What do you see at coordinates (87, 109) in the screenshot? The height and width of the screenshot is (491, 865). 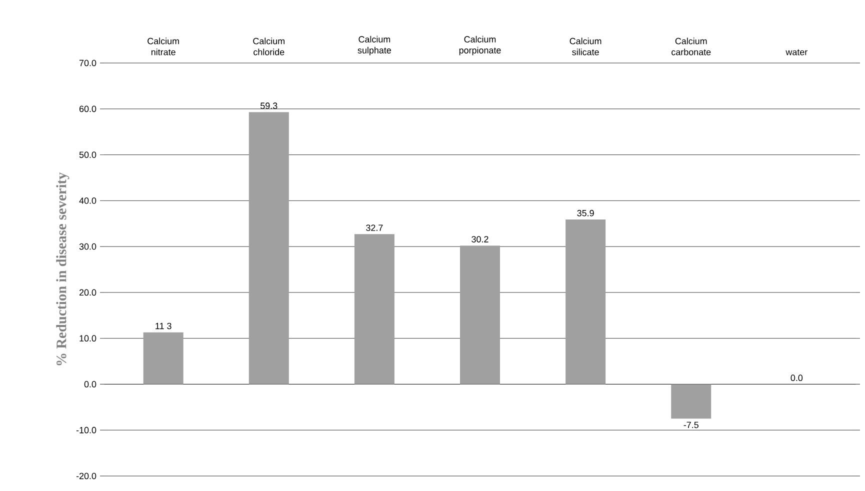 I see `y-tick-label: 60.0` at bounding box center [87, 109].